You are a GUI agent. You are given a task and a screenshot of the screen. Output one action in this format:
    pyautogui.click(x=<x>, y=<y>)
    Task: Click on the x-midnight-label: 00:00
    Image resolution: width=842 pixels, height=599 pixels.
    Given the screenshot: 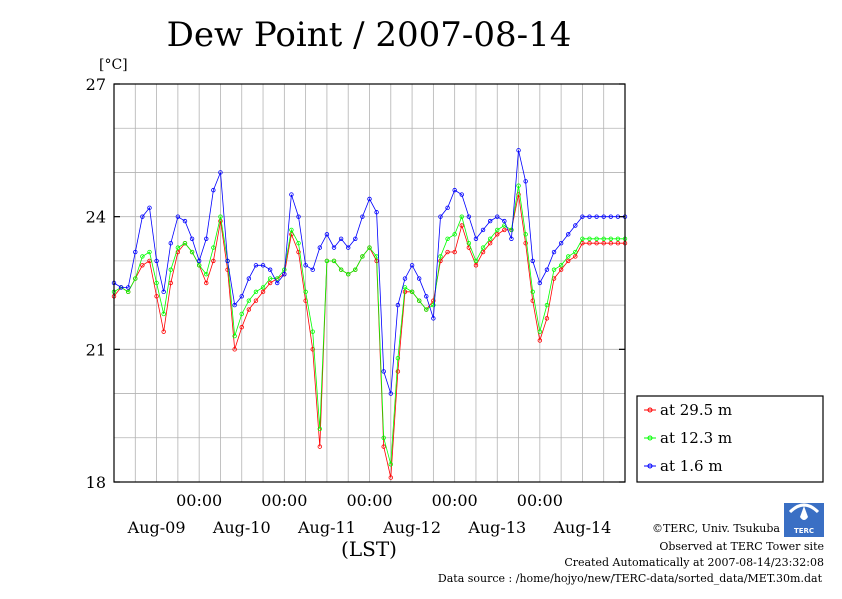 What is the action you would take?
    pyautogui.click(x=199, y=500)
    